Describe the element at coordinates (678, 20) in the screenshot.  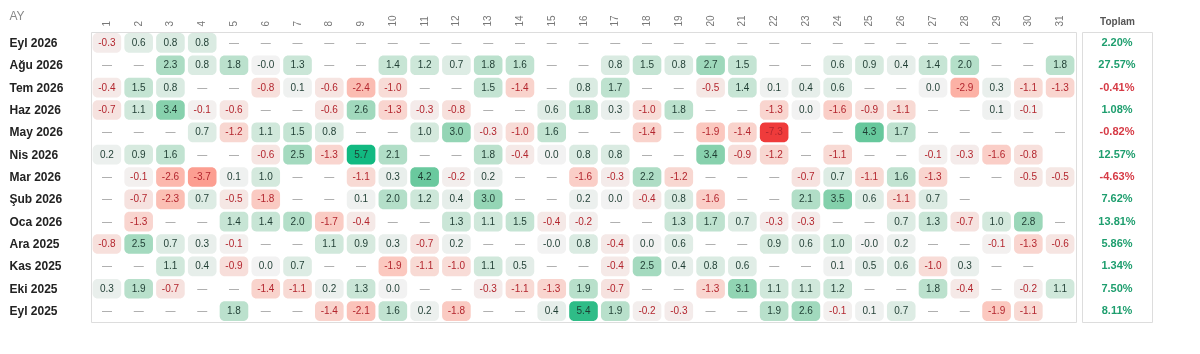
I see `x-tick-label: 19` at that location.